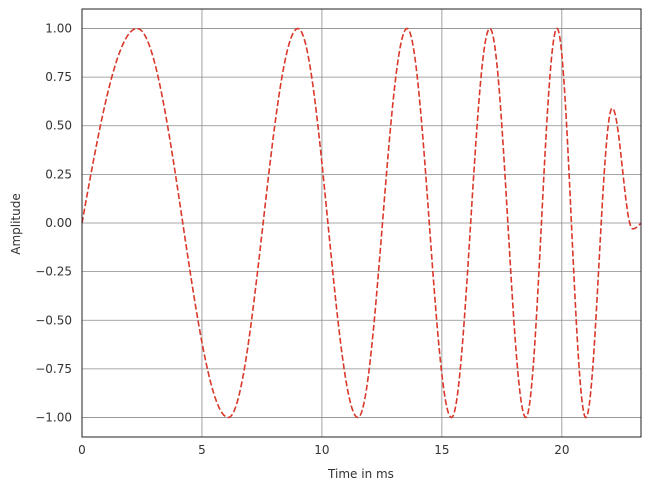  I want to click on x-axis-label: Time in ms, so click(360, 474).